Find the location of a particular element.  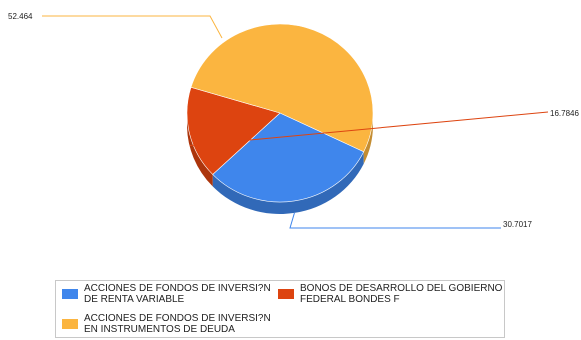

legend-label-line1: BONOS DE DESARROLLO DEL GOBIERNO is located at coordinates (401, 288).